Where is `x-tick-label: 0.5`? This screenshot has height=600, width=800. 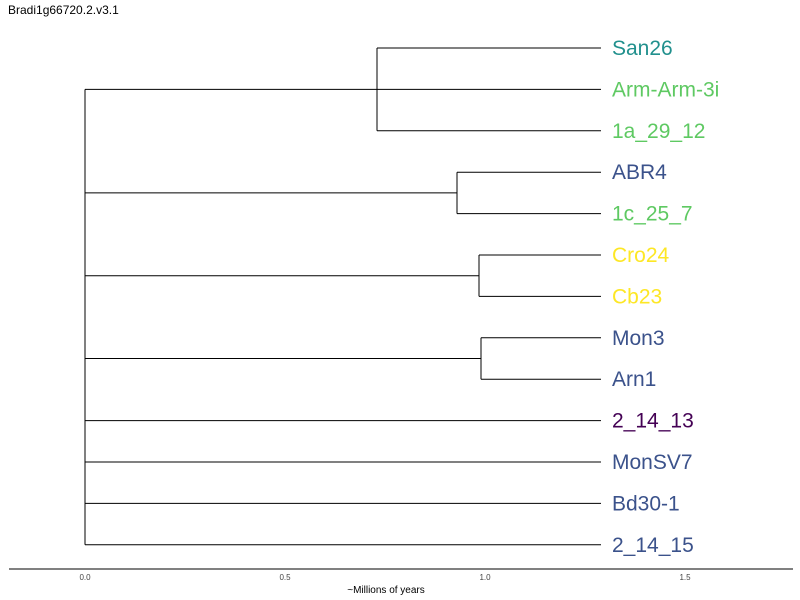
x-tick-label: 0.5 is located at coordinates (285, 577).